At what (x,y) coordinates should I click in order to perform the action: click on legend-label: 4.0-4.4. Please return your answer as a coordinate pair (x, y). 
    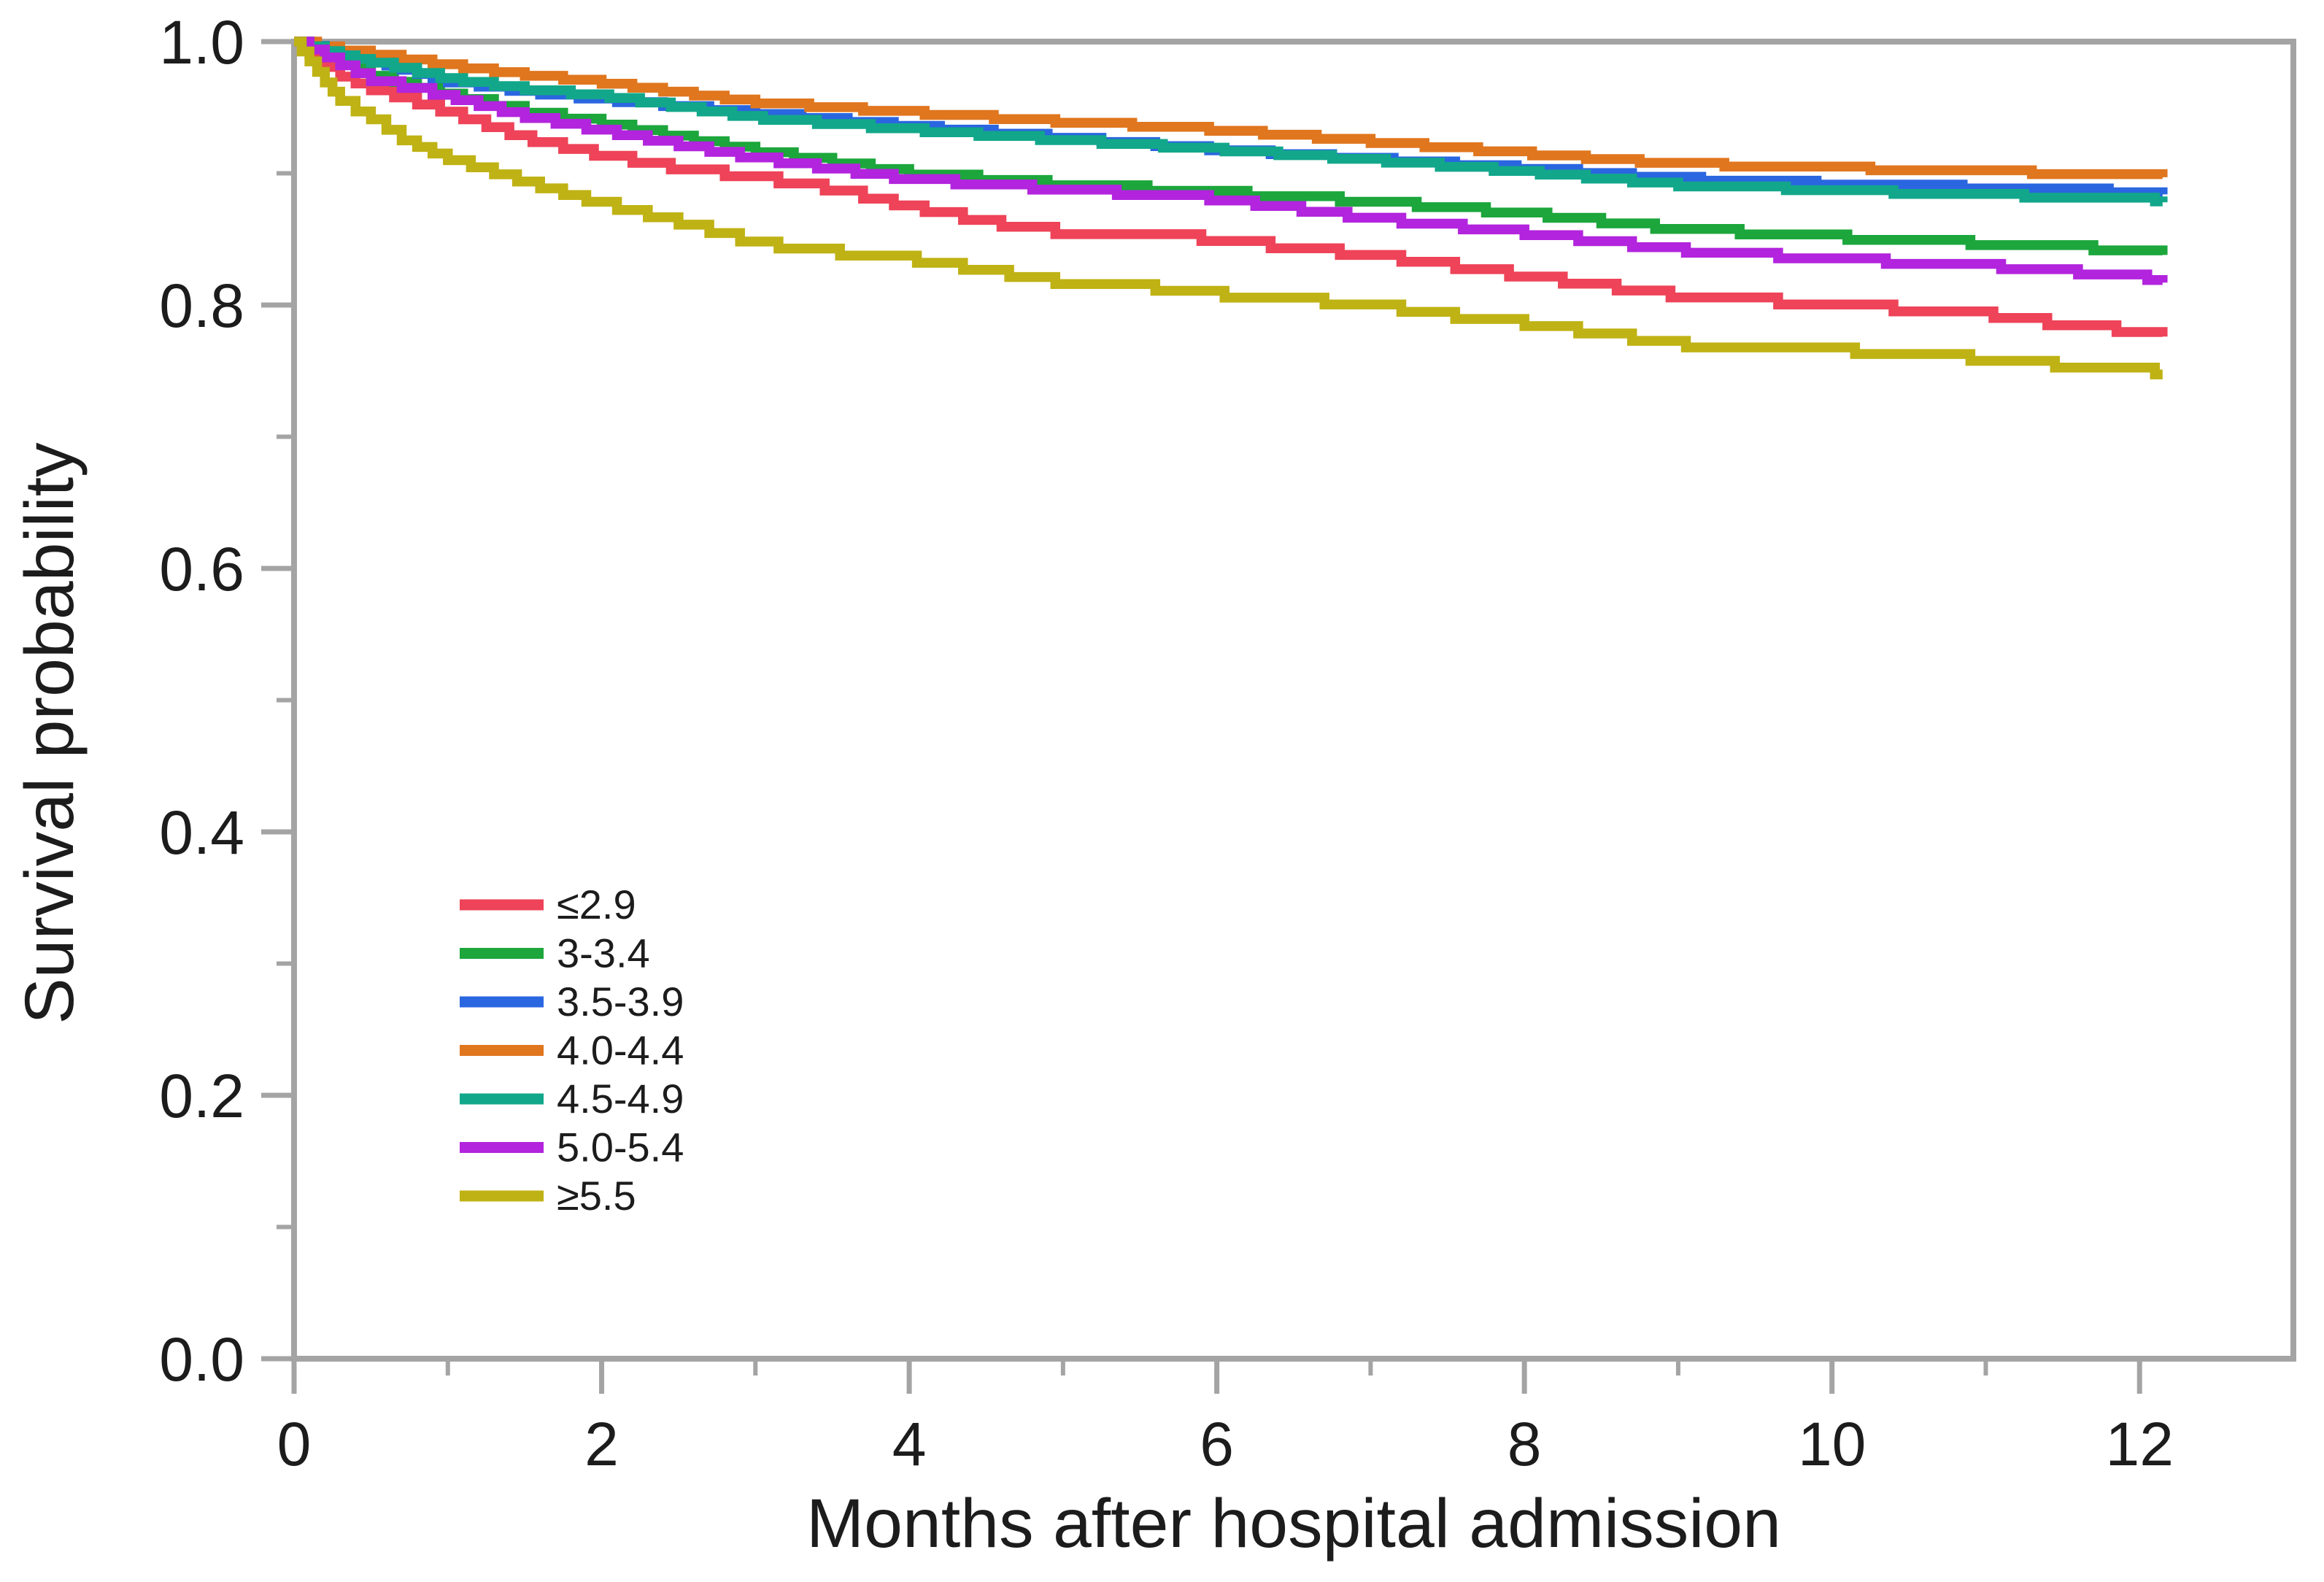
    Looking at the image, I should click on (620, 1050).